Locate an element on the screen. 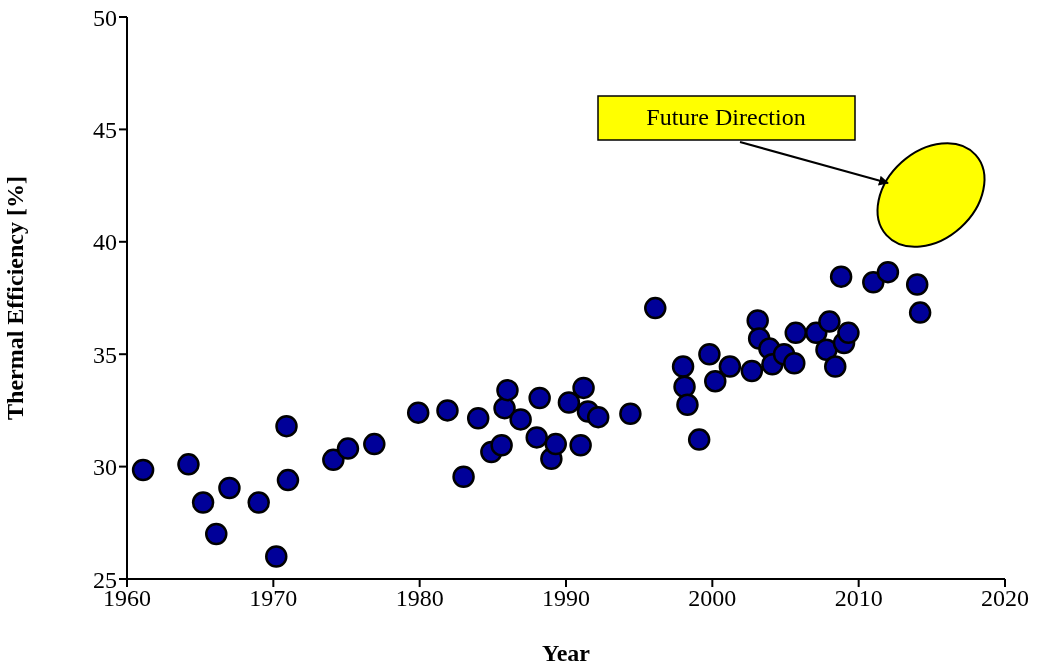 This screenshot has height=671, width=1042. y-axis-title: Thermal Efficiency [%] is located at coordinates (14, 298).